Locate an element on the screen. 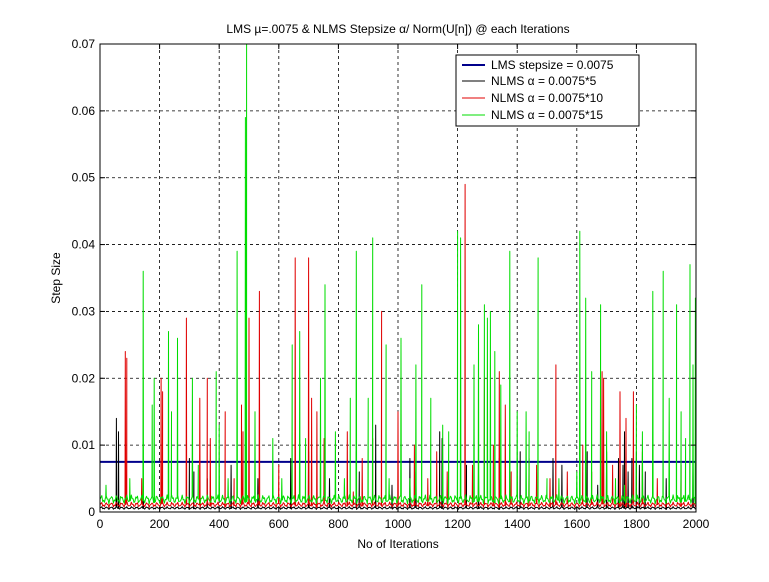 This screenshot has width=769, height=582. legend-label-nlms-10: NLMS α = 0.0075*10 is located at coordinates (547, 98).